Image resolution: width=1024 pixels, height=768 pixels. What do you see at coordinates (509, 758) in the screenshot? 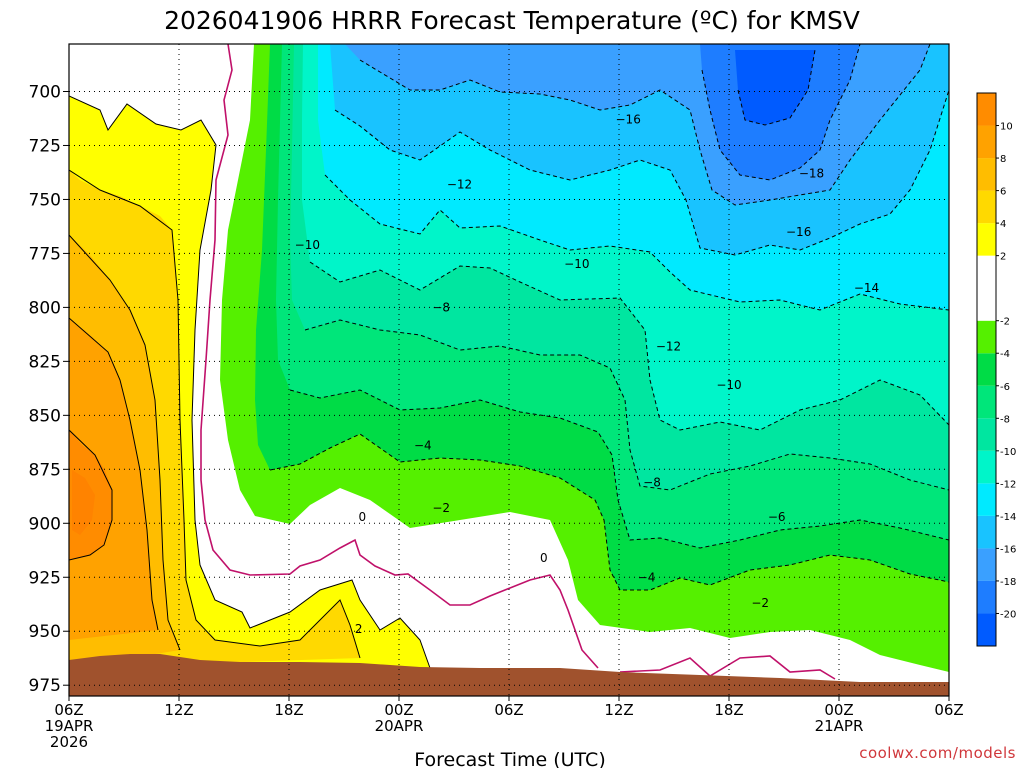
I see `x-axis-label: Forecast Time (UTC)` at bounding box center [509, 758].